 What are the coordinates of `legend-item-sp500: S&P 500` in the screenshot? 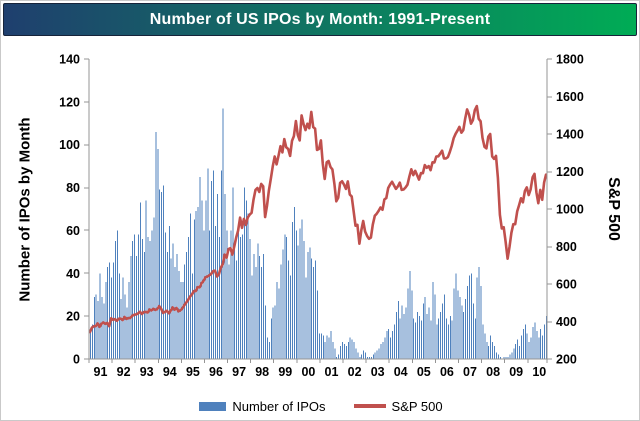 It's located at (398, 406).